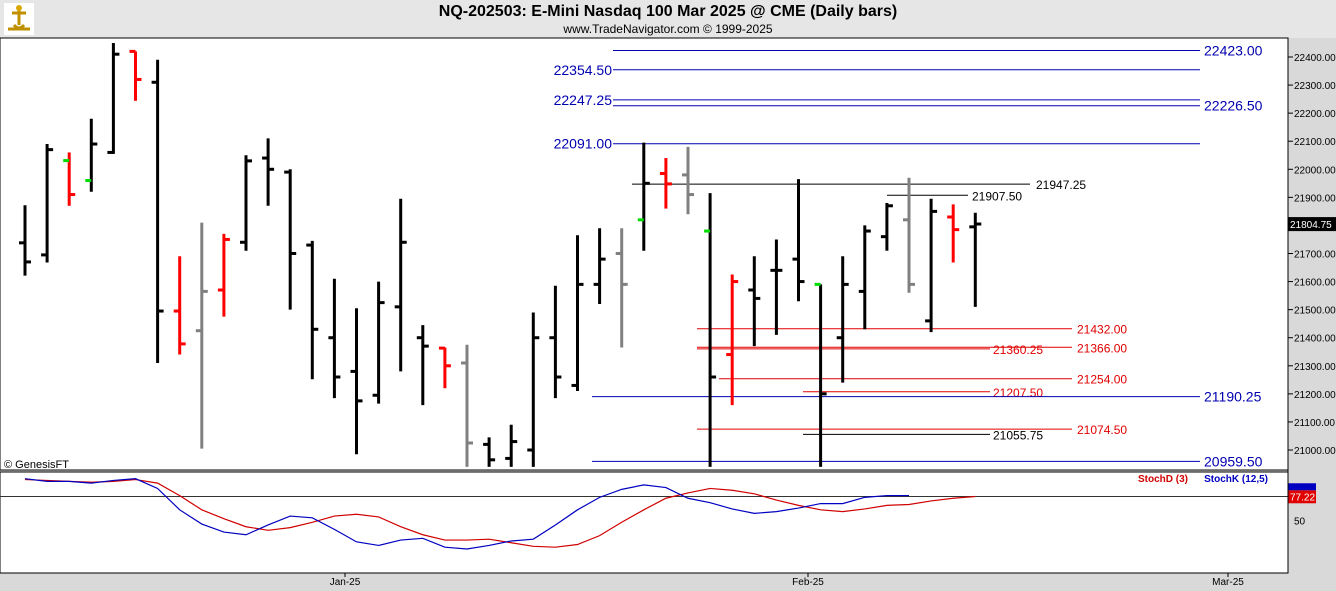 The height and width of the screenshot is (591, 1336). I want to click on x-axis-label: Feb-25, so click(808, 582).